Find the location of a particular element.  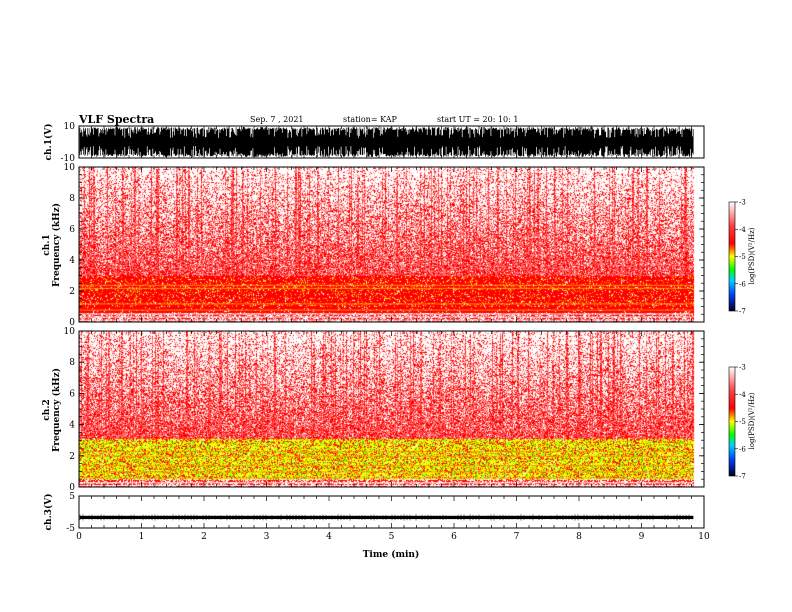

ch3-waveform-panel: 0 1 2 3 4 5 6 7 8 9 10 5 -5 is located at coordinates (388, 517).